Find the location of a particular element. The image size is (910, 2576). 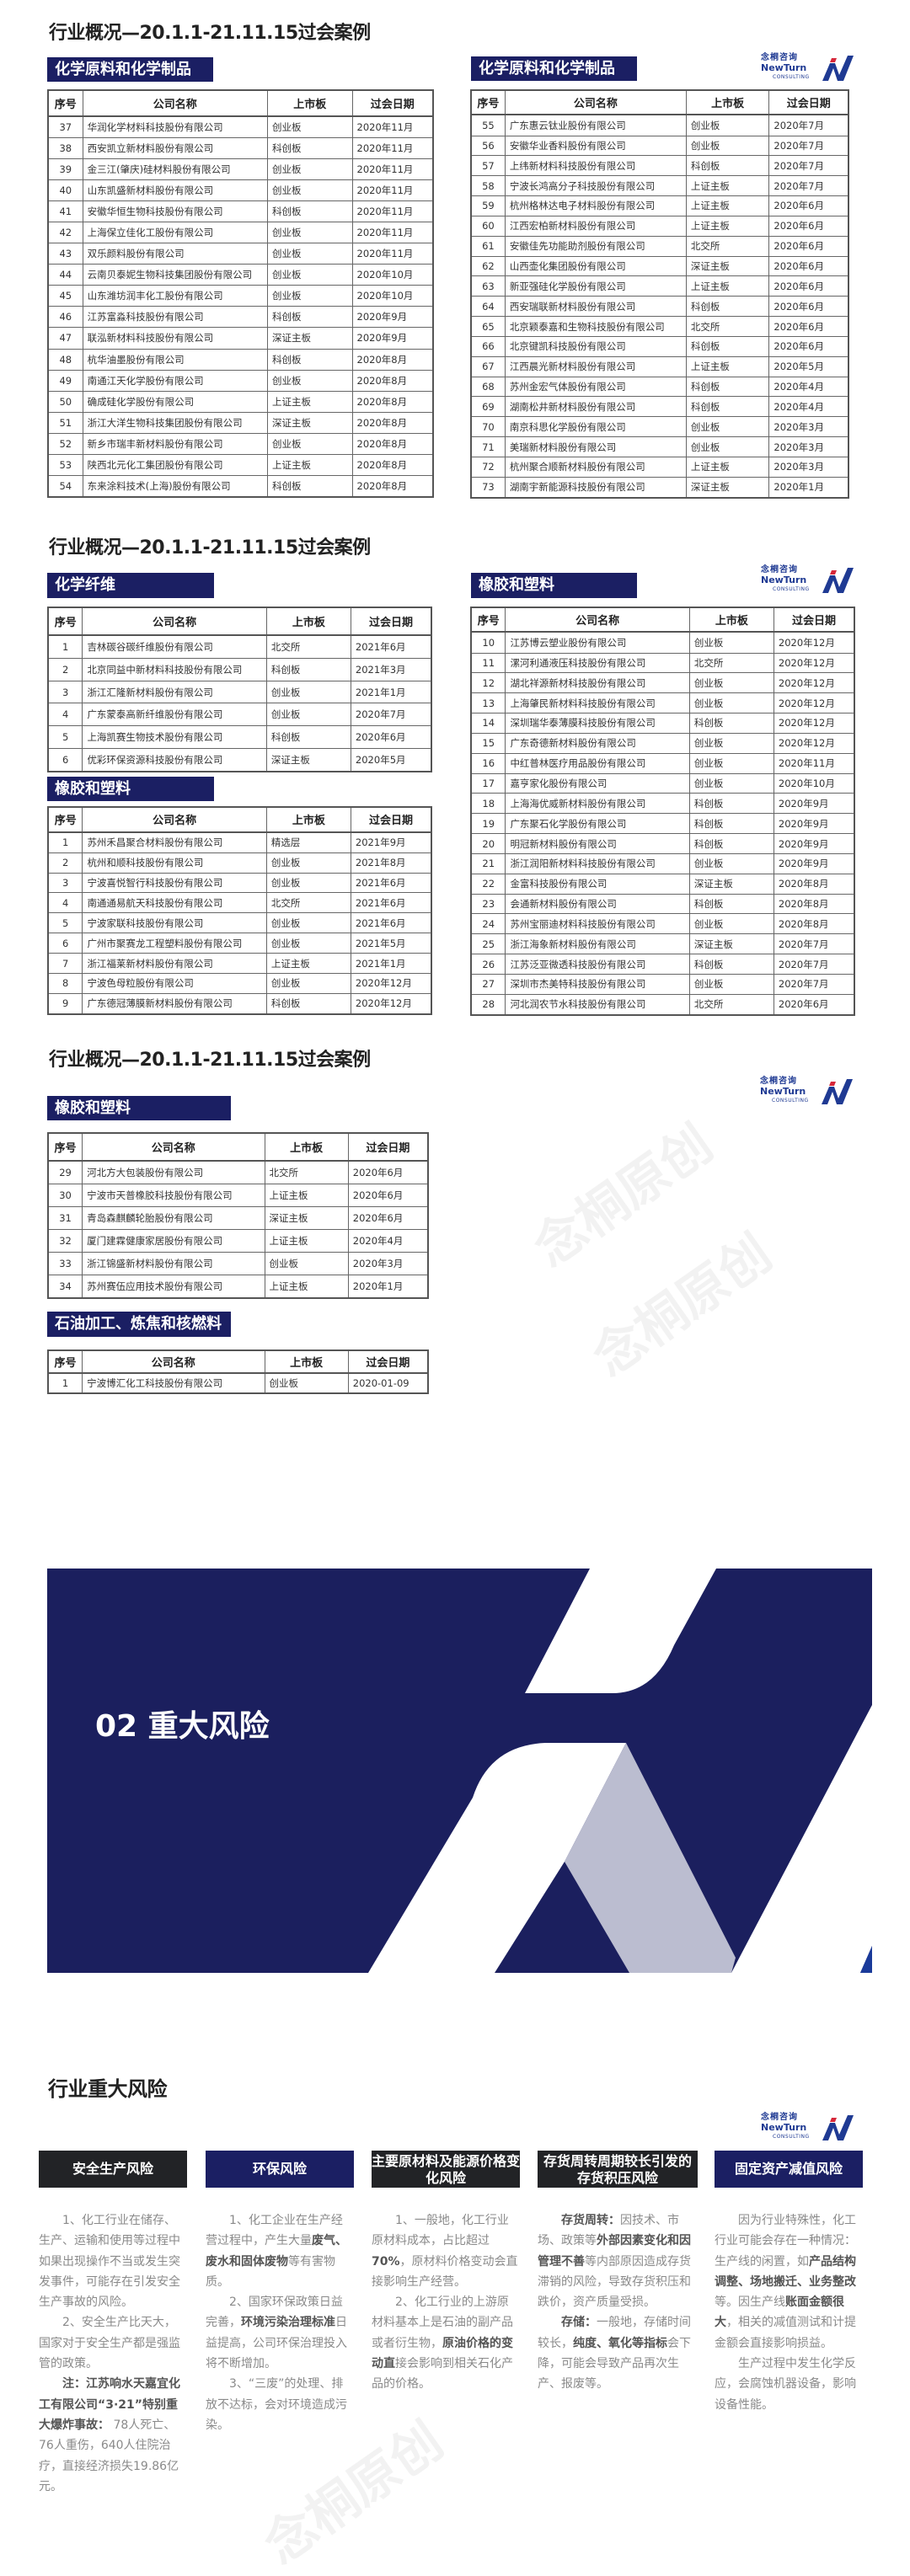

approval-date: 2020年3月 is located at coordinates (808, 427).